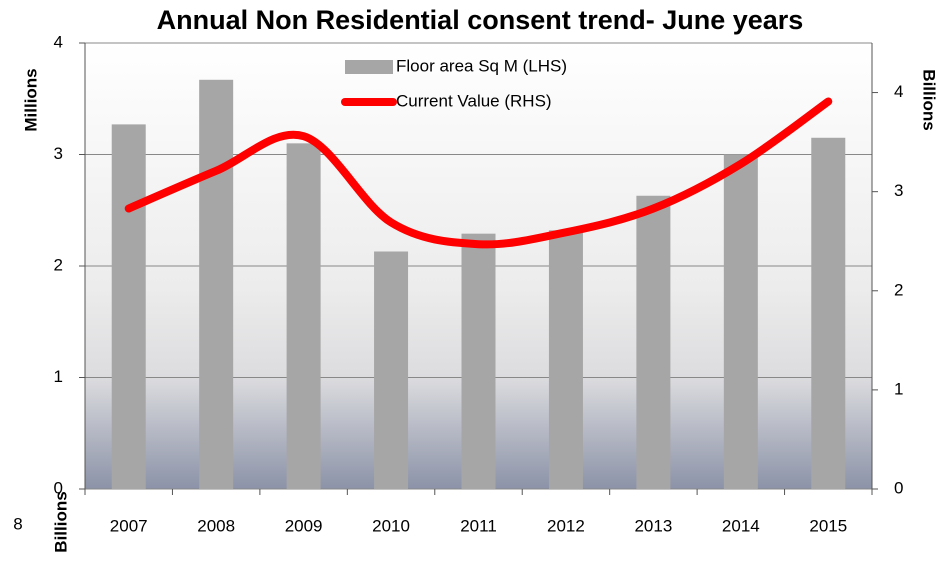 The height and width of the screenshot is (561, 937). Describe the element at coordinates (391, 525) in the screenshot. I see `x-tick-label: 2010` at that location.